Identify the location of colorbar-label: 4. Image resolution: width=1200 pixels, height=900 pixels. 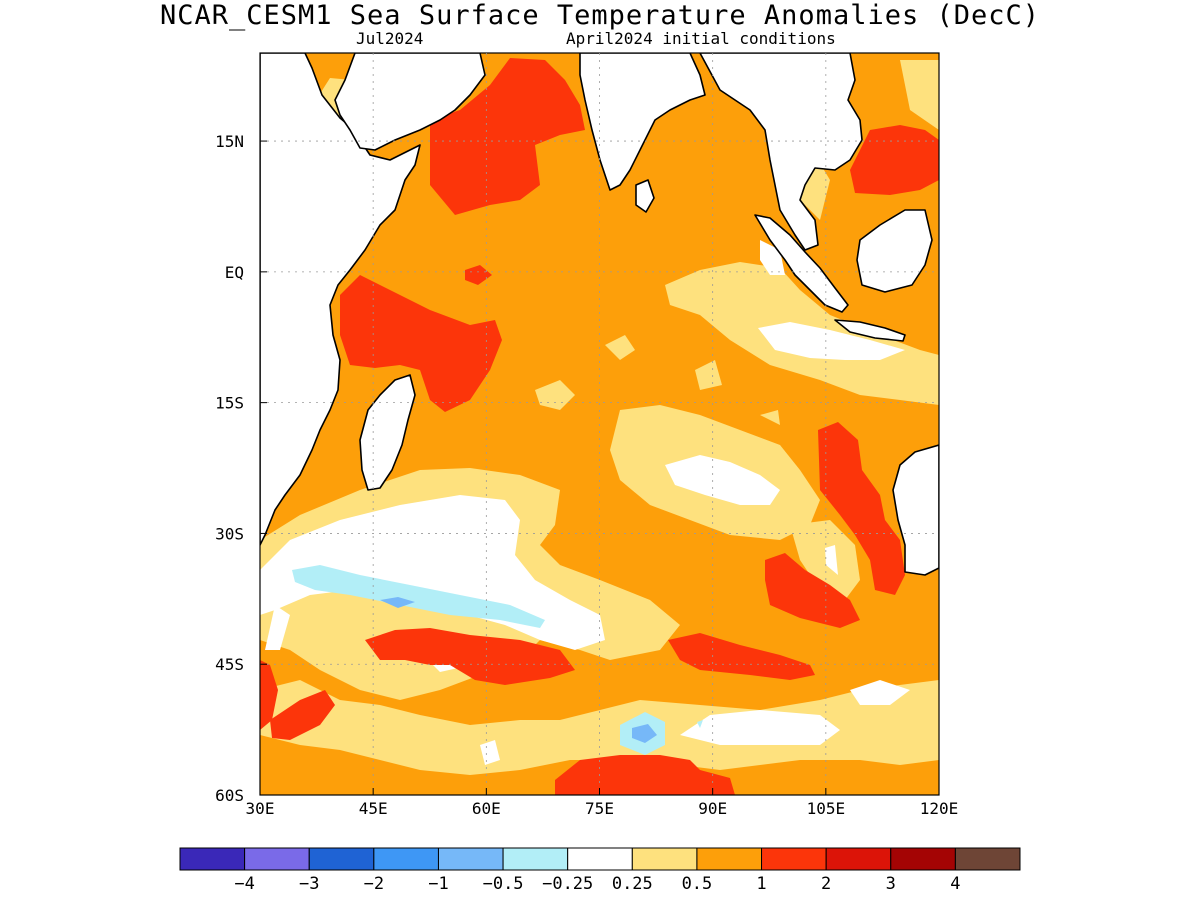
(955, 884).